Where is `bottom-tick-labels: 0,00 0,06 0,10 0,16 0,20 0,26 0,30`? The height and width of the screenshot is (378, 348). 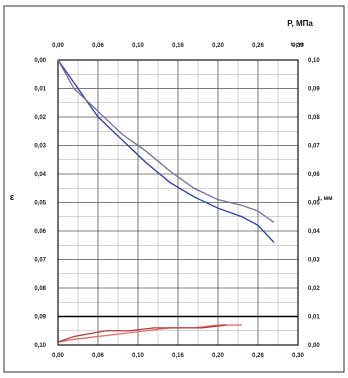
bottom-tick-labels: 0,00 0,06 0,10 0,16 0,20 0,26 0,30 is located at coordinates (178, 356).